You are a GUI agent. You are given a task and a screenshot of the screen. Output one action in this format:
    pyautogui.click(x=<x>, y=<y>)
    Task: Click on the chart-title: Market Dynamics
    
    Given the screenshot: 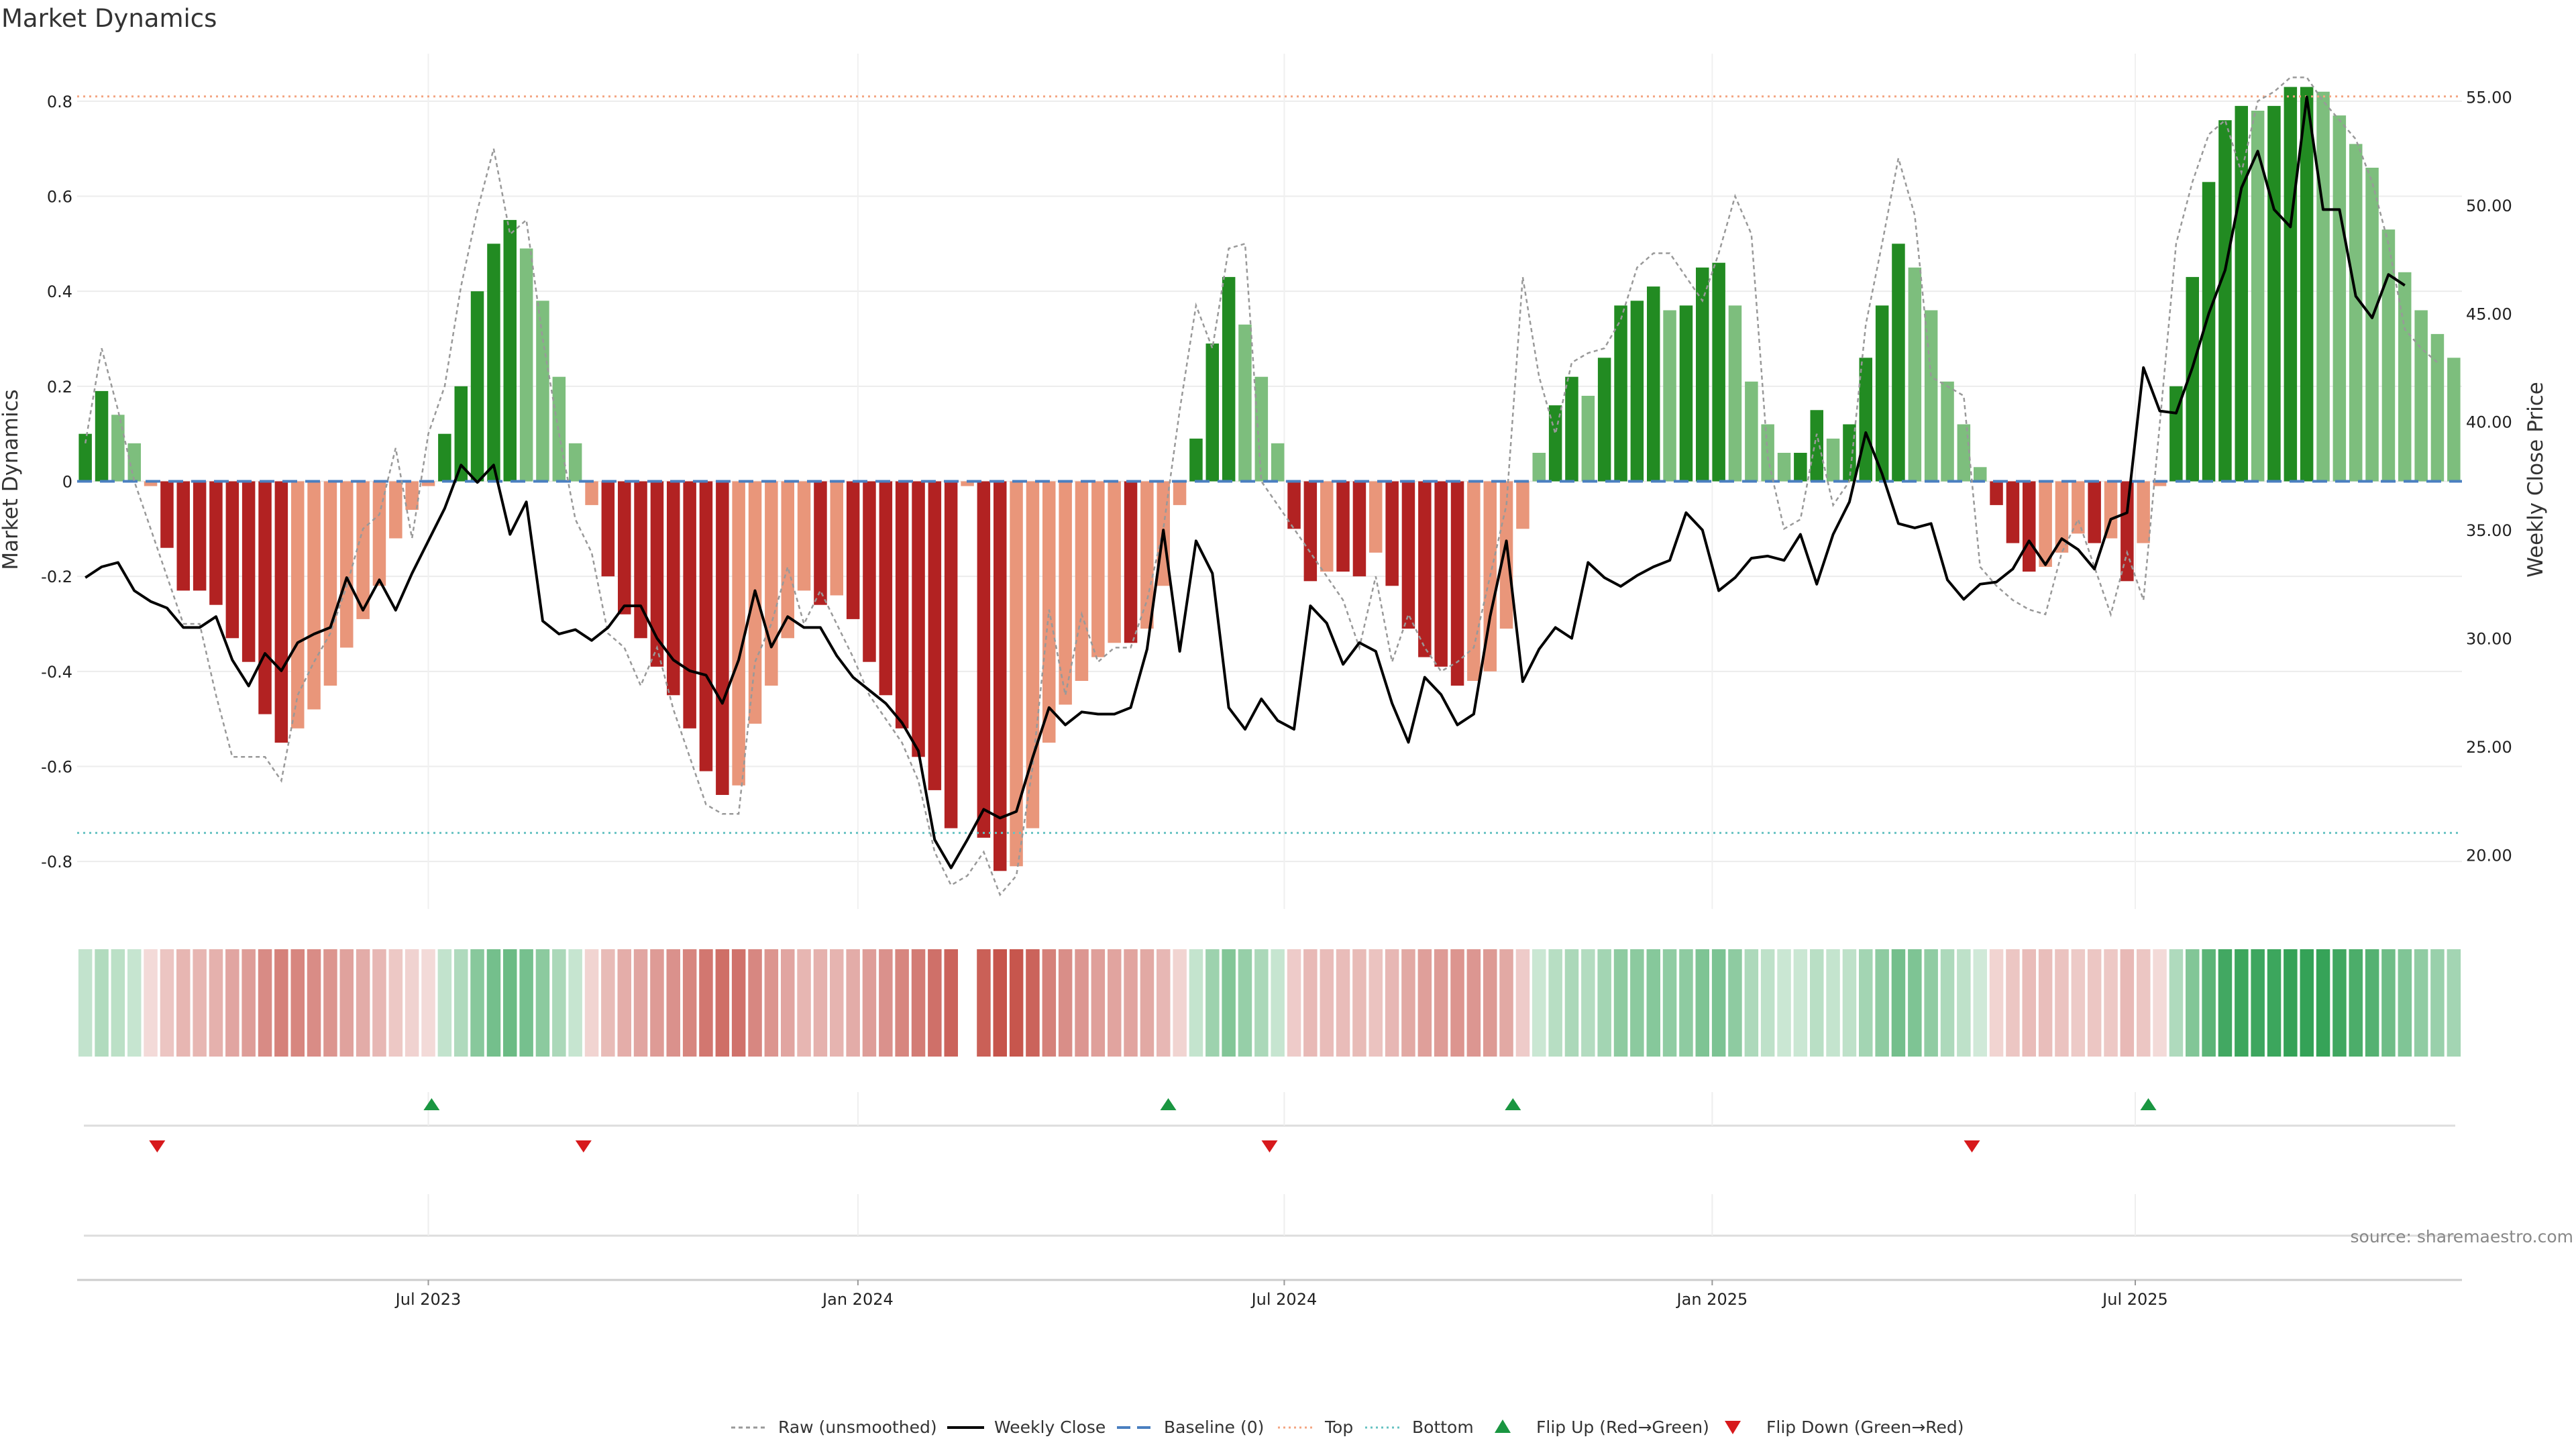 What is the action you would take?
    pyautogui.click(x=109, y=18)
    